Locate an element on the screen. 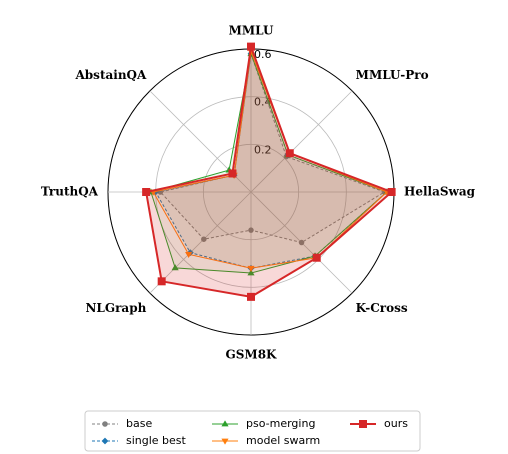 This screenshot has width=508, height=454. category-label: AbstainQA is located at coordinates (110, 75).